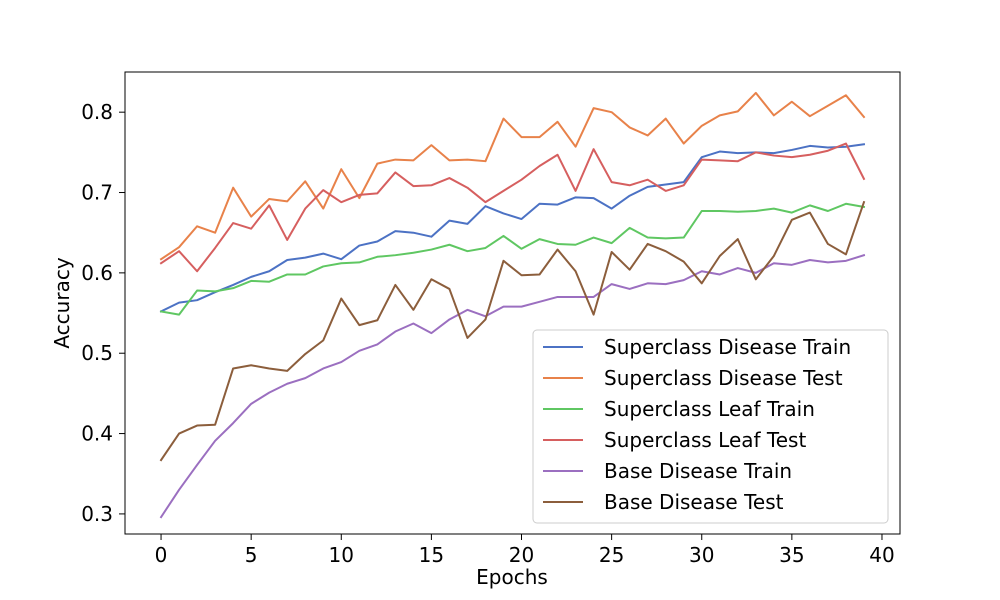 The image size is (1000, 600). I want to click on legend-label-4: Base Disease Train, so click(698, 471).